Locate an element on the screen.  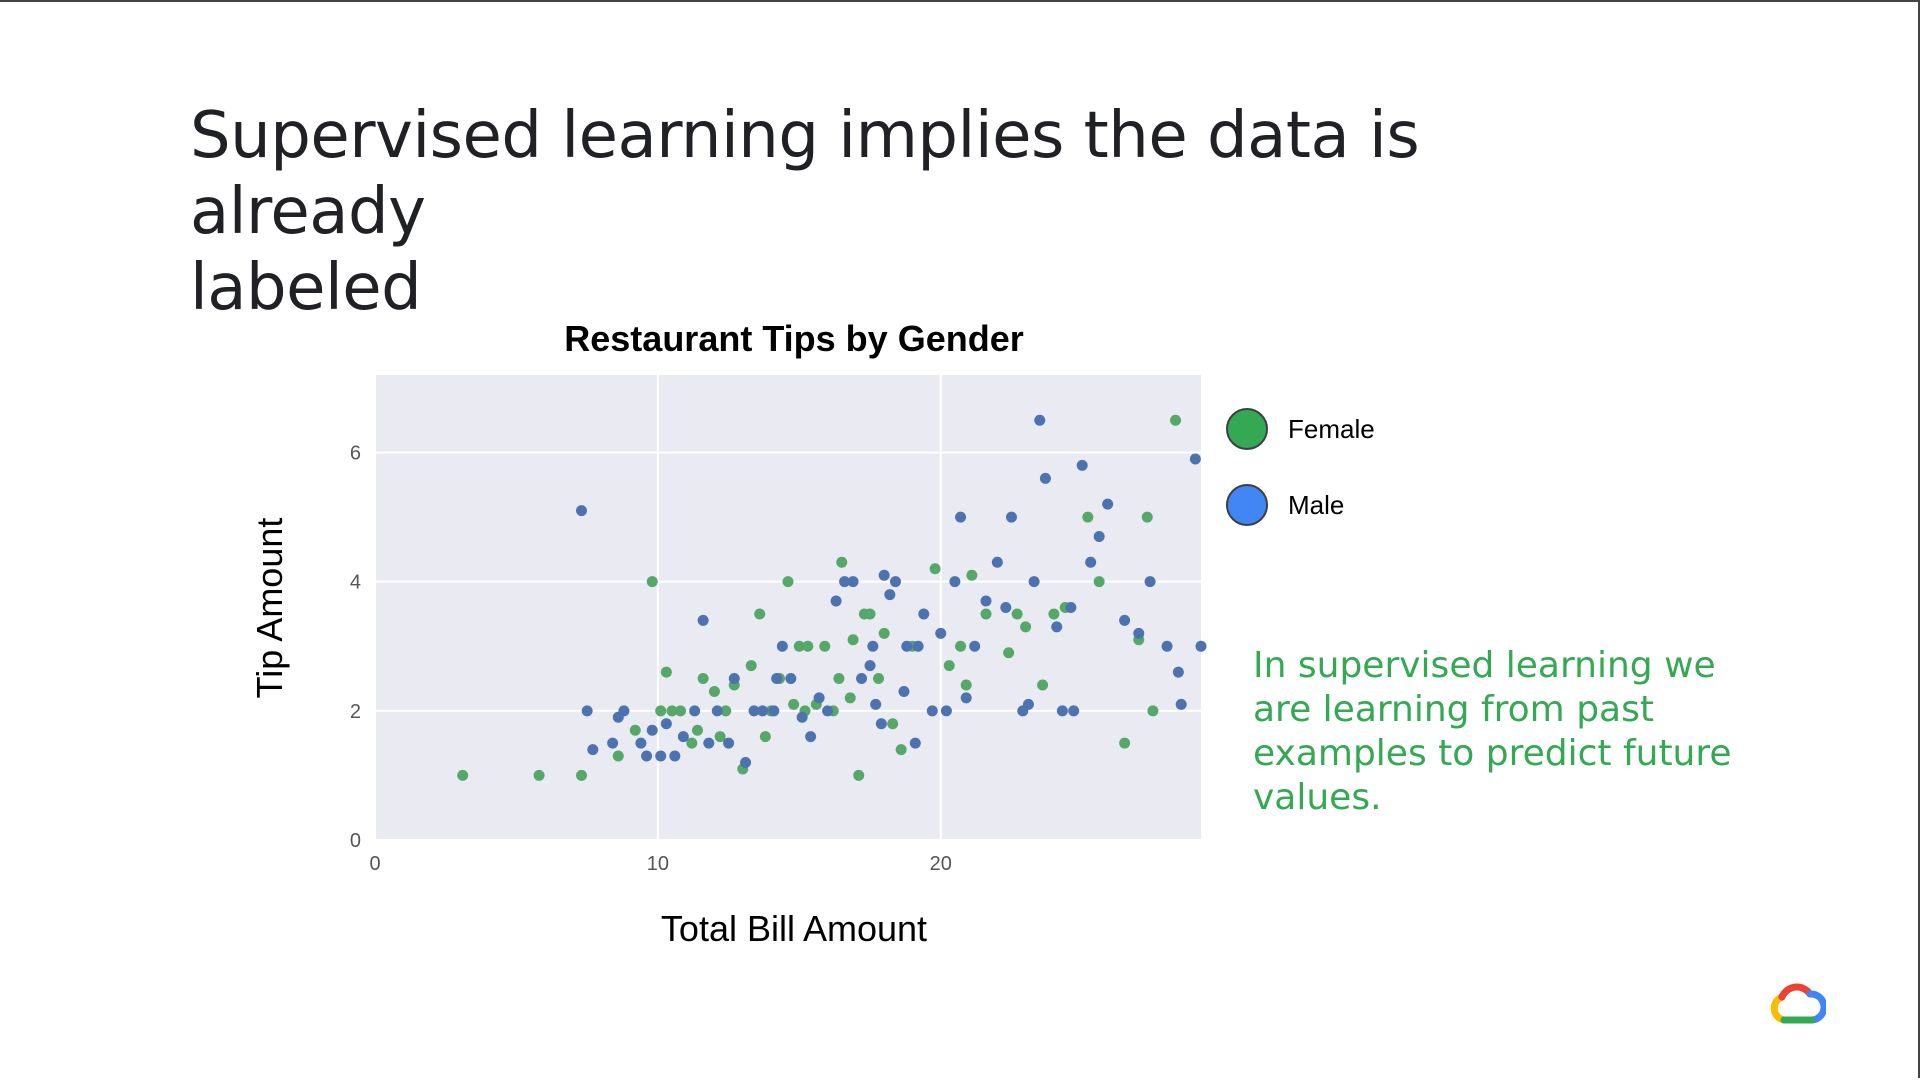
google-cloud-icon is located at coordinates (1798, 1003).